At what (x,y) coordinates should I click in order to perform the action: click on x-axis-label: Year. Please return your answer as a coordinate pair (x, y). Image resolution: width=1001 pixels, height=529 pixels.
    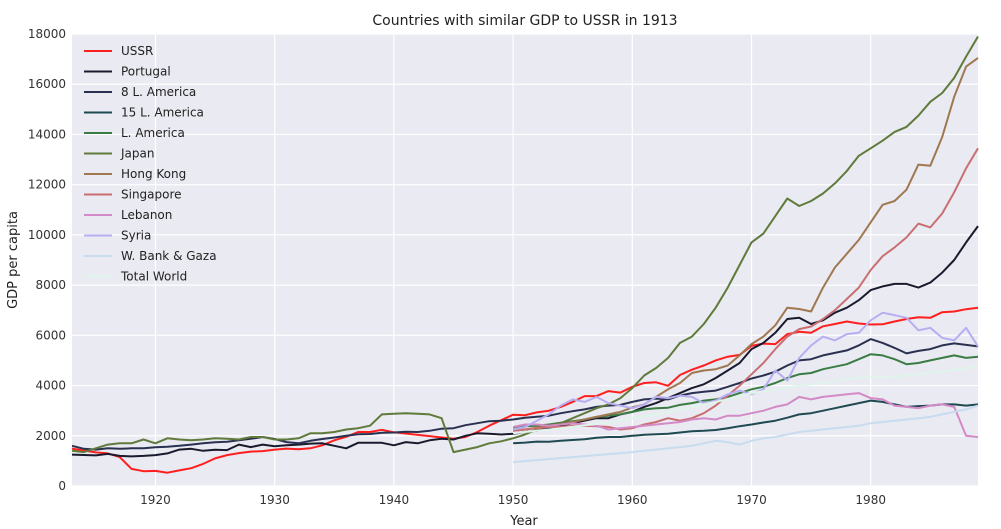
    Looking at the image, I should click on (523, 521).